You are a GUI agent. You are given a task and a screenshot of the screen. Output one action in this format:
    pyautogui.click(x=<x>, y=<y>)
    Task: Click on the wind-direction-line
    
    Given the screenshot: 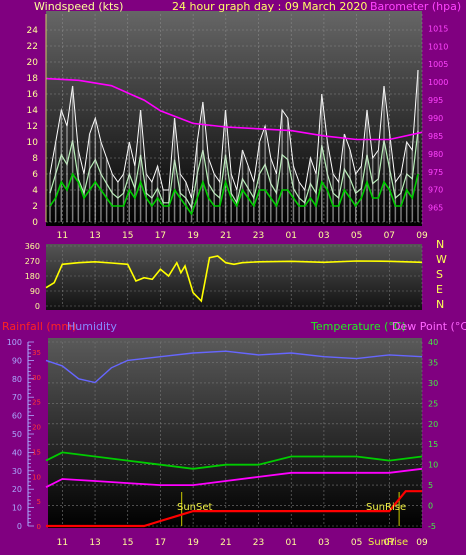 What is the action you would take?
    pyautogui.click(x=234, y=279)
    